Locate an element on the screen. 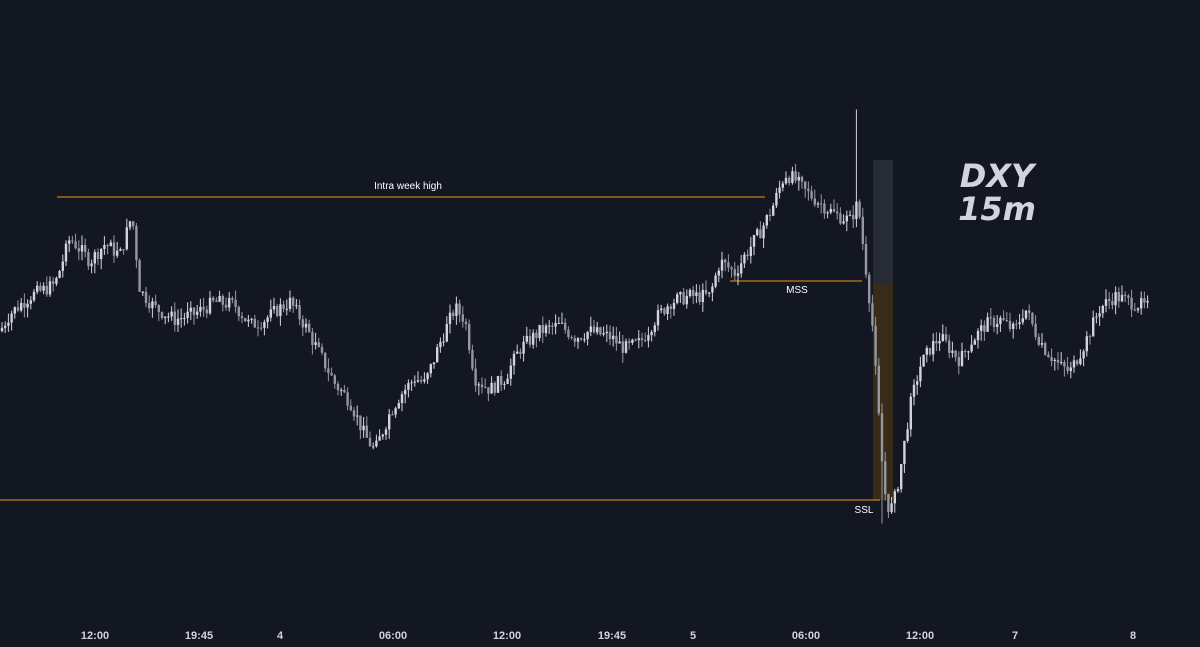  discount-zone-box is located at coordinates (883, 392).